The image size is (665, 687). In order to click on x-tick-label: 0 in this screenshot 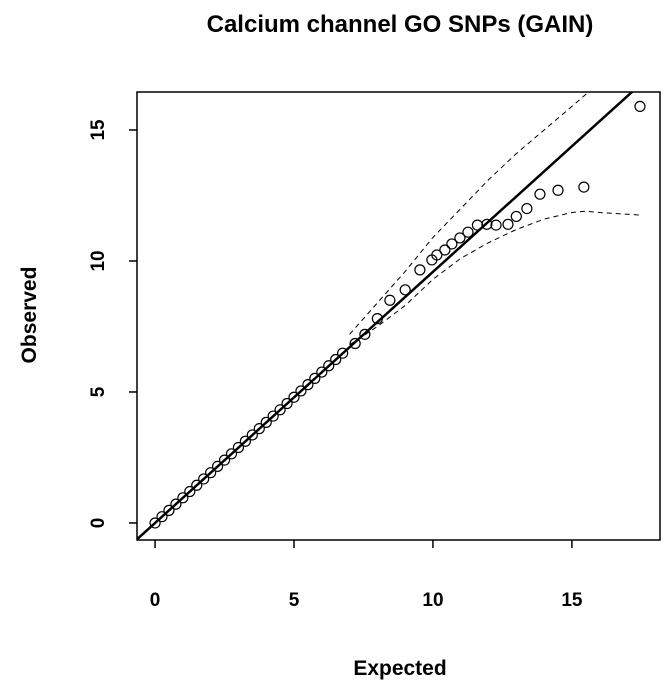, I will do `click(155, 600)`.